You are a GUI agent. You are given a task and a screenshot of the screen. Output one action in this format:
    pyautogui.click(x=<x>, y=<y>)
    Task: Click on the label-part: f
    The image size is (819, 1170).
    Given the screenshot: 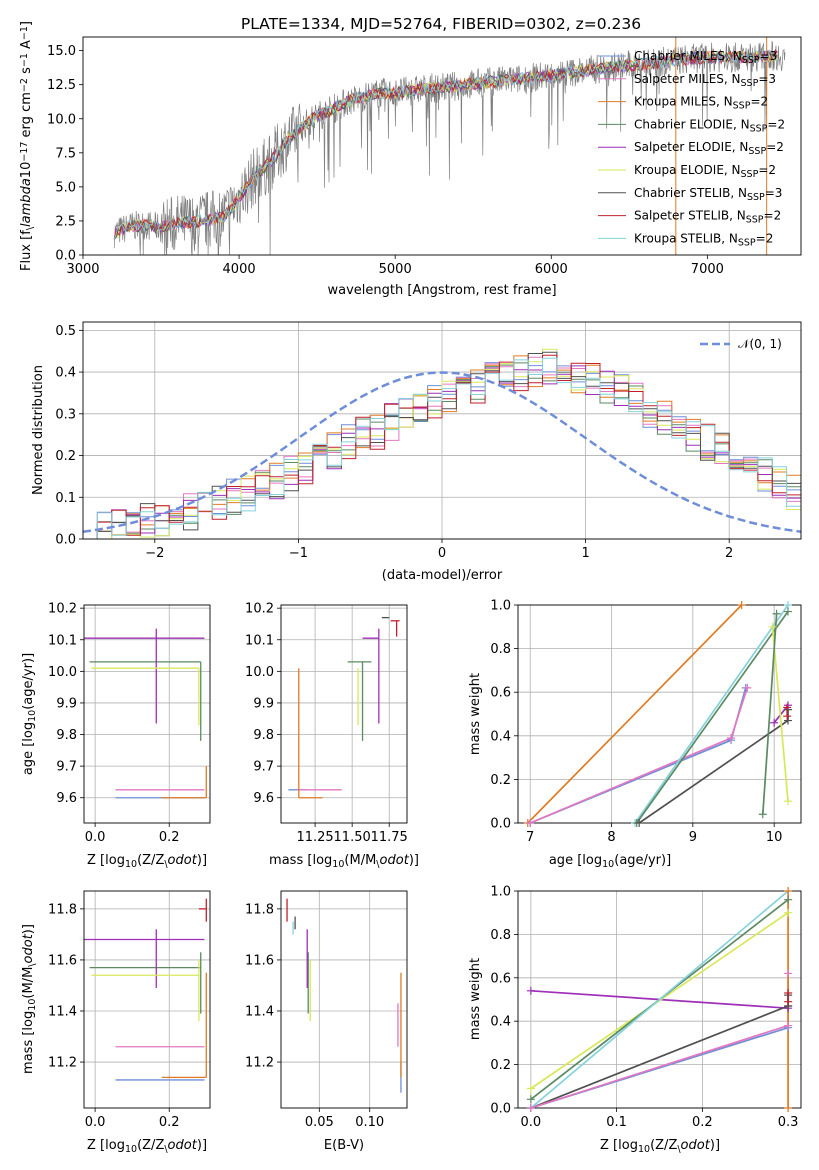 What is the action you would take?
    pyautogui.click(x=26, y=232)
    